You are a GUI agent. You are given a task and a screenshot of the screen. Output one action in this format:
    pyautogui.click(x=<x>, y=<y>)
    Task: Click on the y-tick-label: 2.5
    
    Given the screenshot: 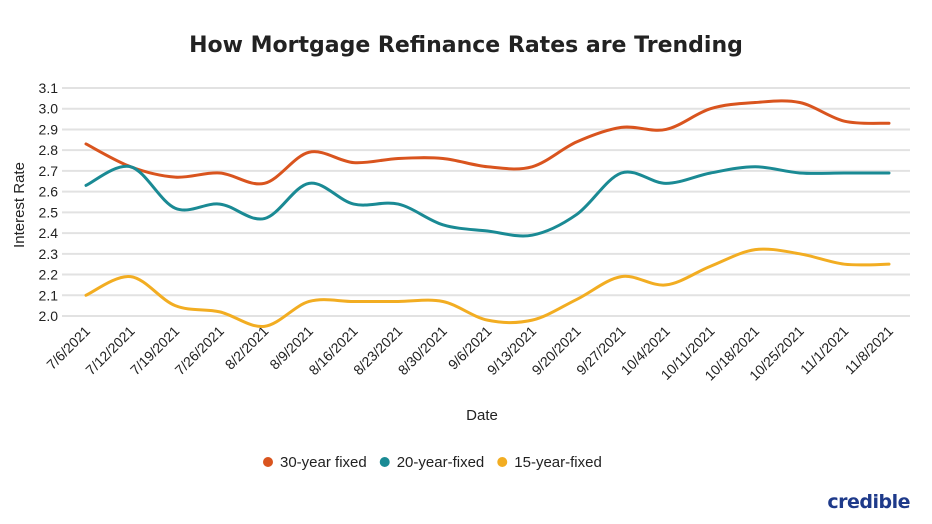 What is the action you would take?
    pyautogui.click(x=49, y=212)
    